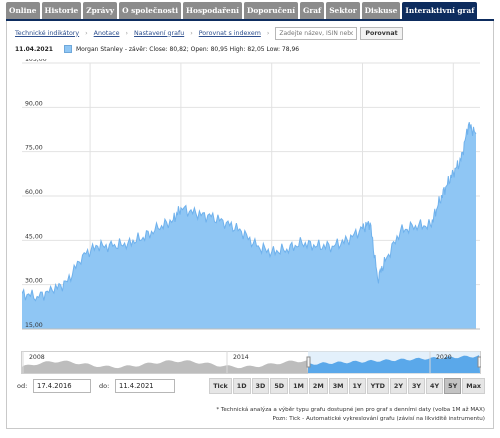  I want to click on tab-graf: Graf, so click(312, 10).